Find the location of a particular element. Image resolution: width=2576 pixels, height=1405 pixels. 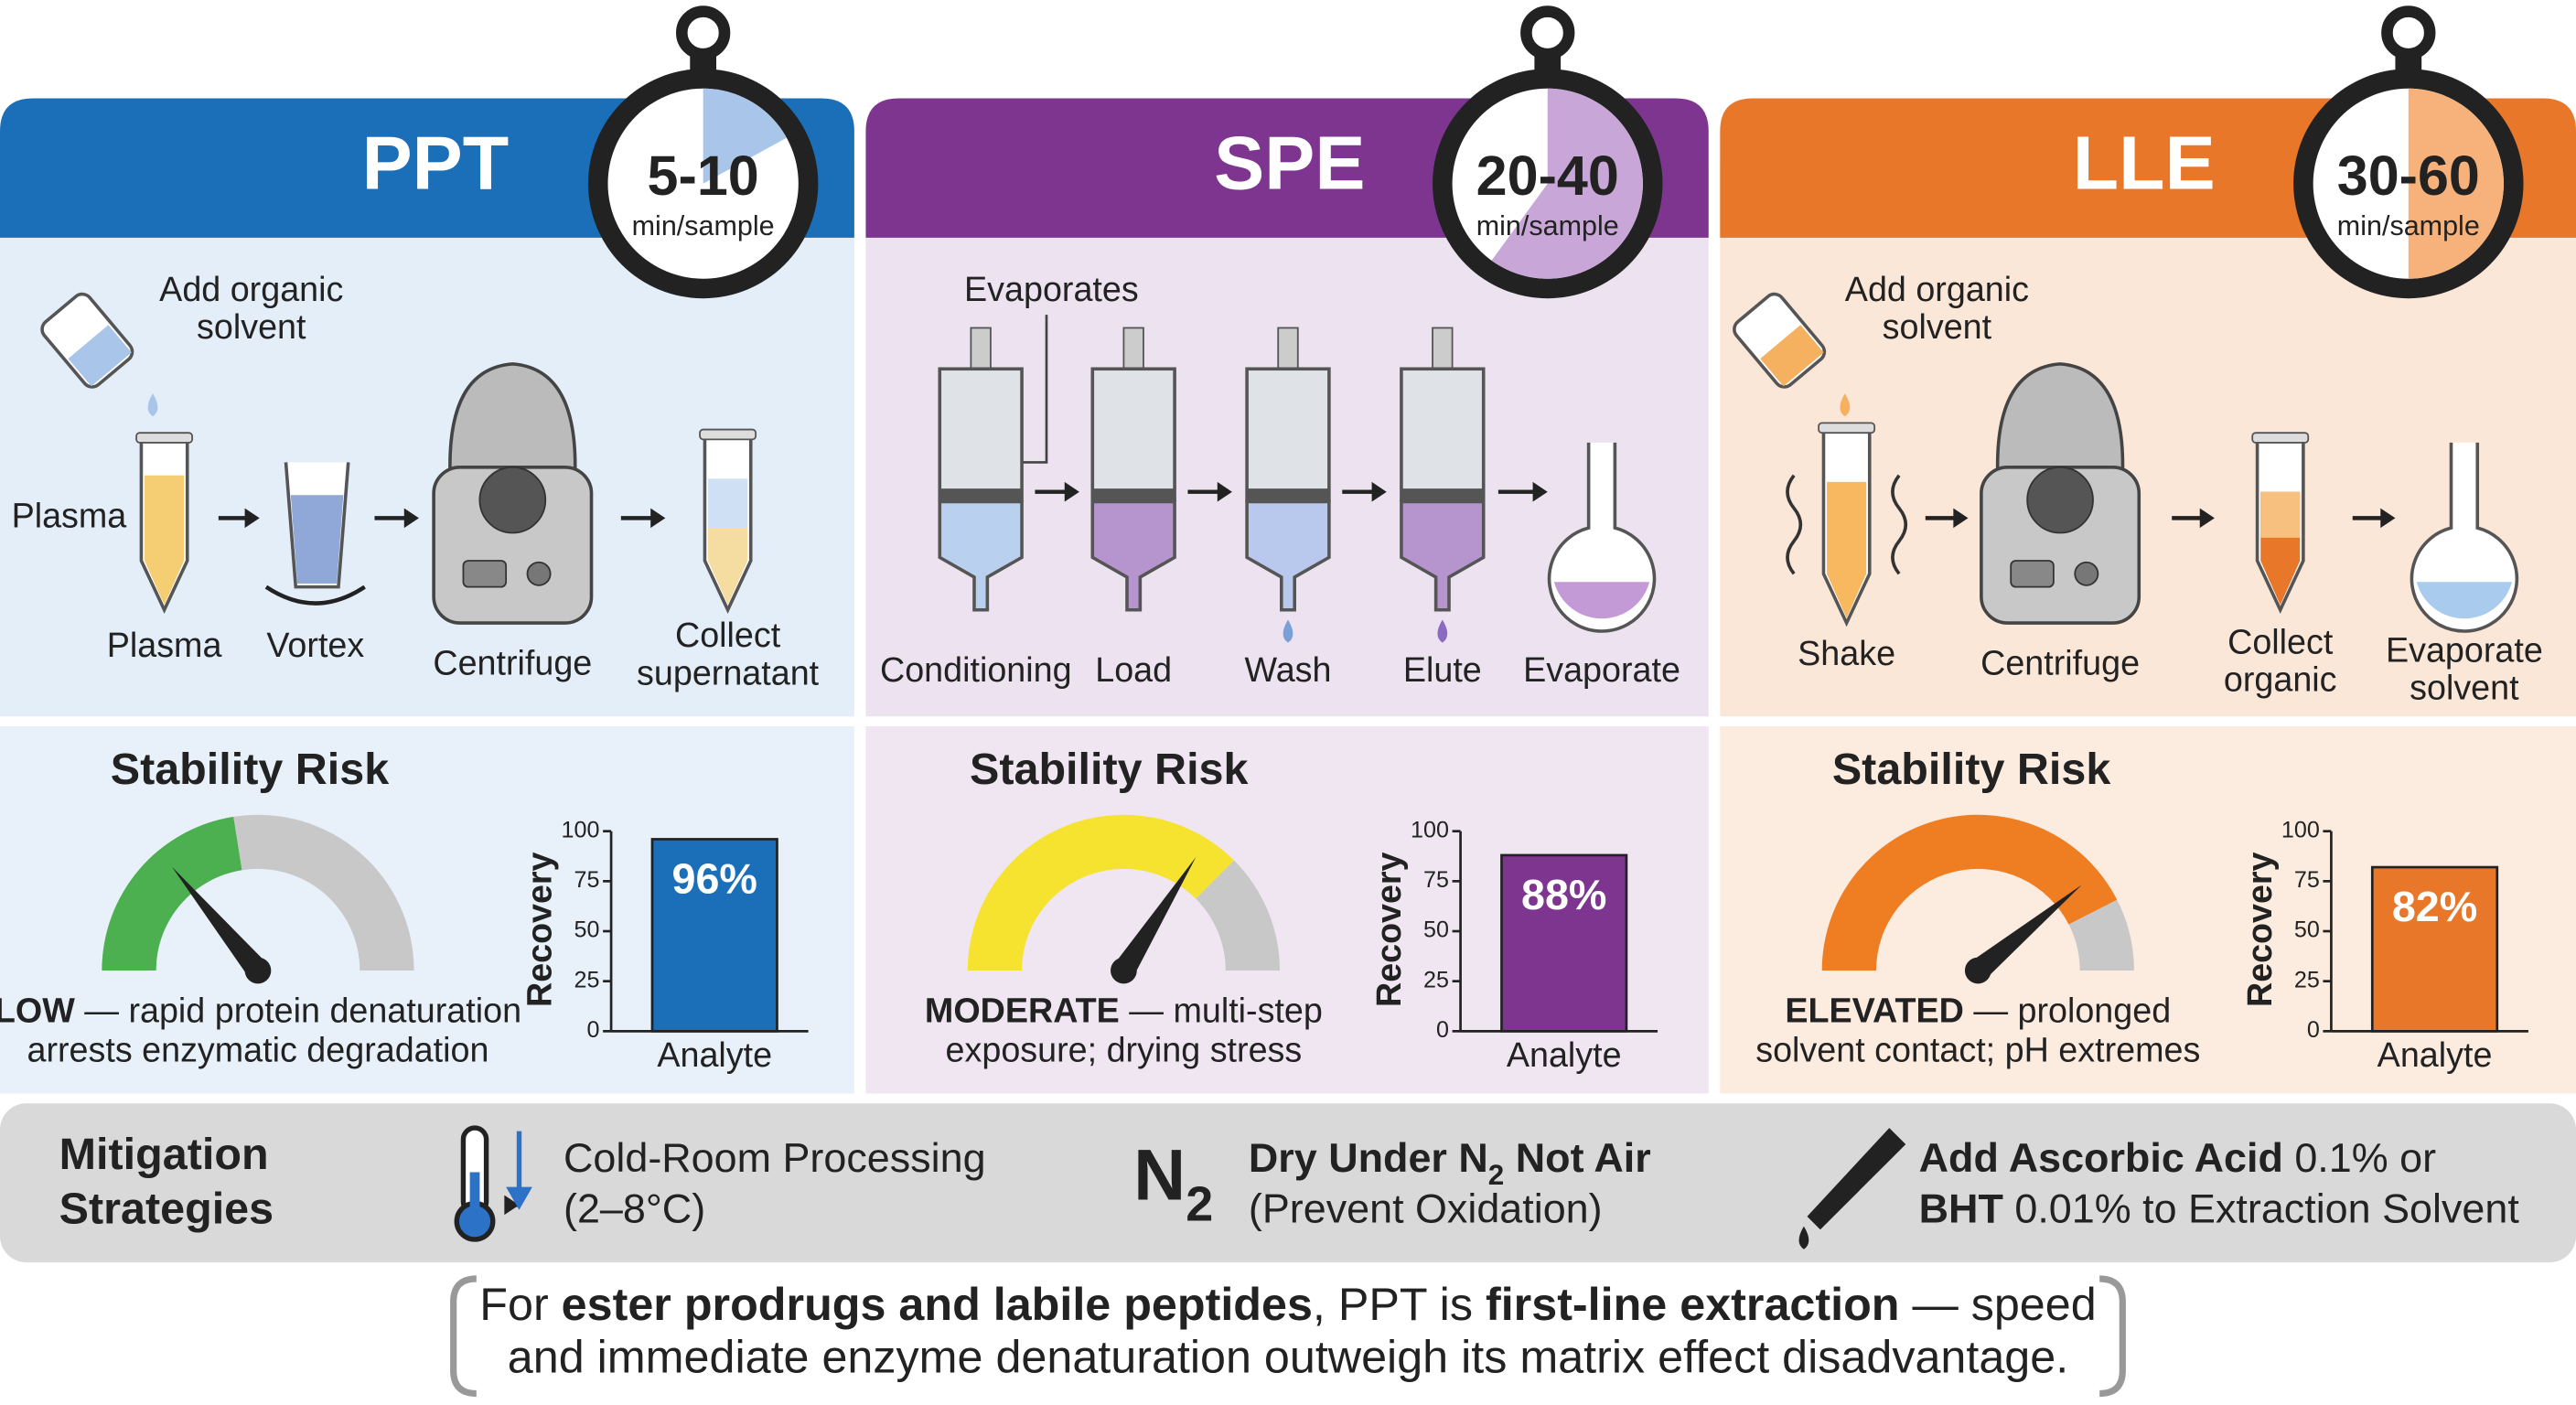

thermometer-fill is located at coordinates (474, 1195).